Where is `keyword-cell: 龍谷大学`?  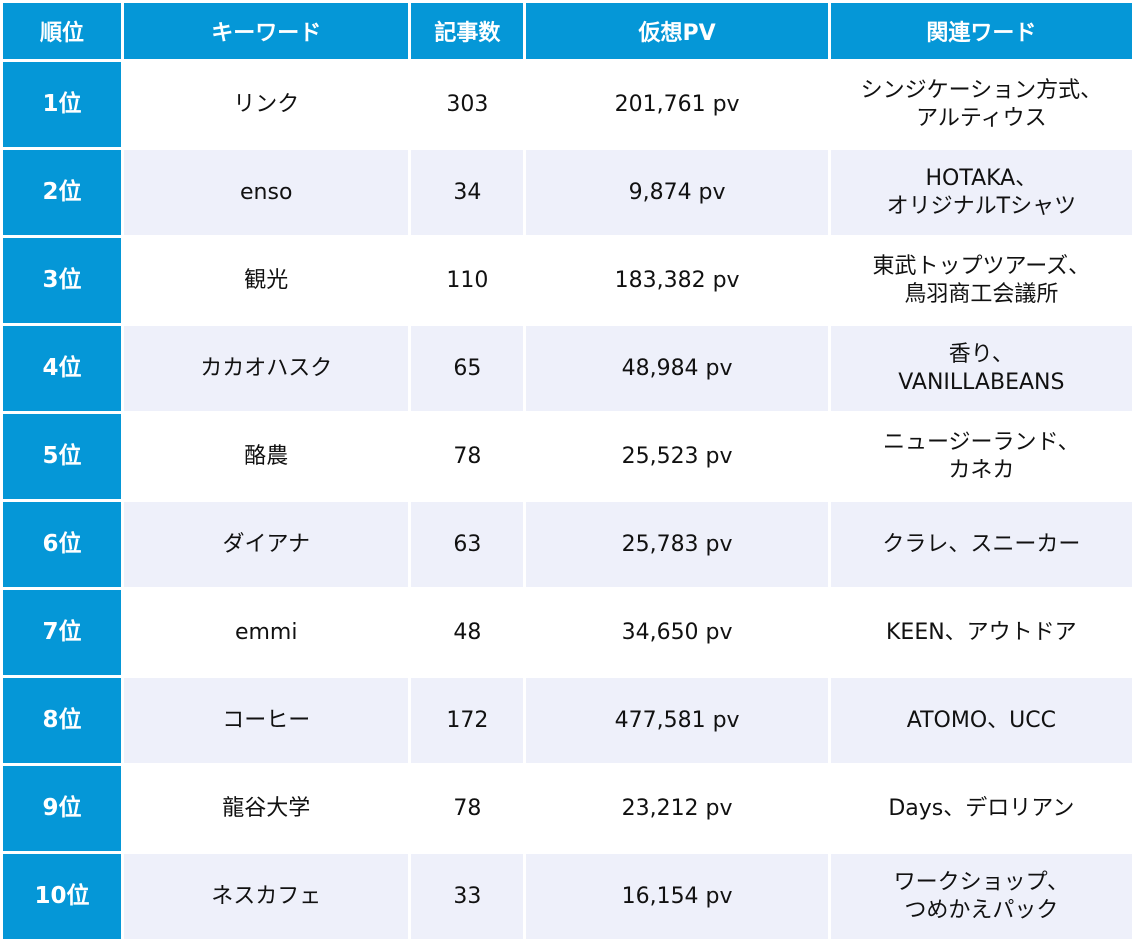 keyword-cell: 龍谷大学 is located at coordinates (266, 808).